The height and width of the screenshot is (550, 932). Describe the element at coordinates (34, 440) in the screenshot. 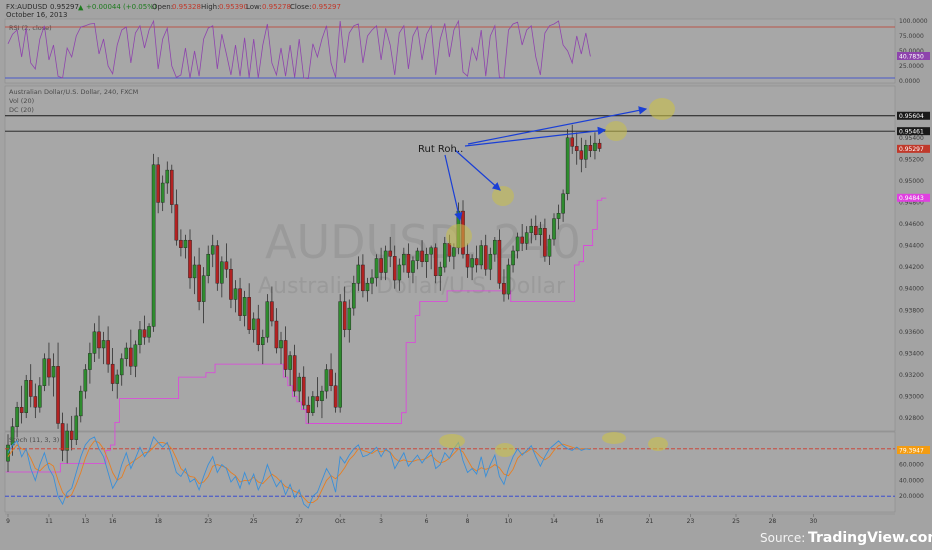

I see `stoch-label: Stoch (11, 3, 3)` at that location.